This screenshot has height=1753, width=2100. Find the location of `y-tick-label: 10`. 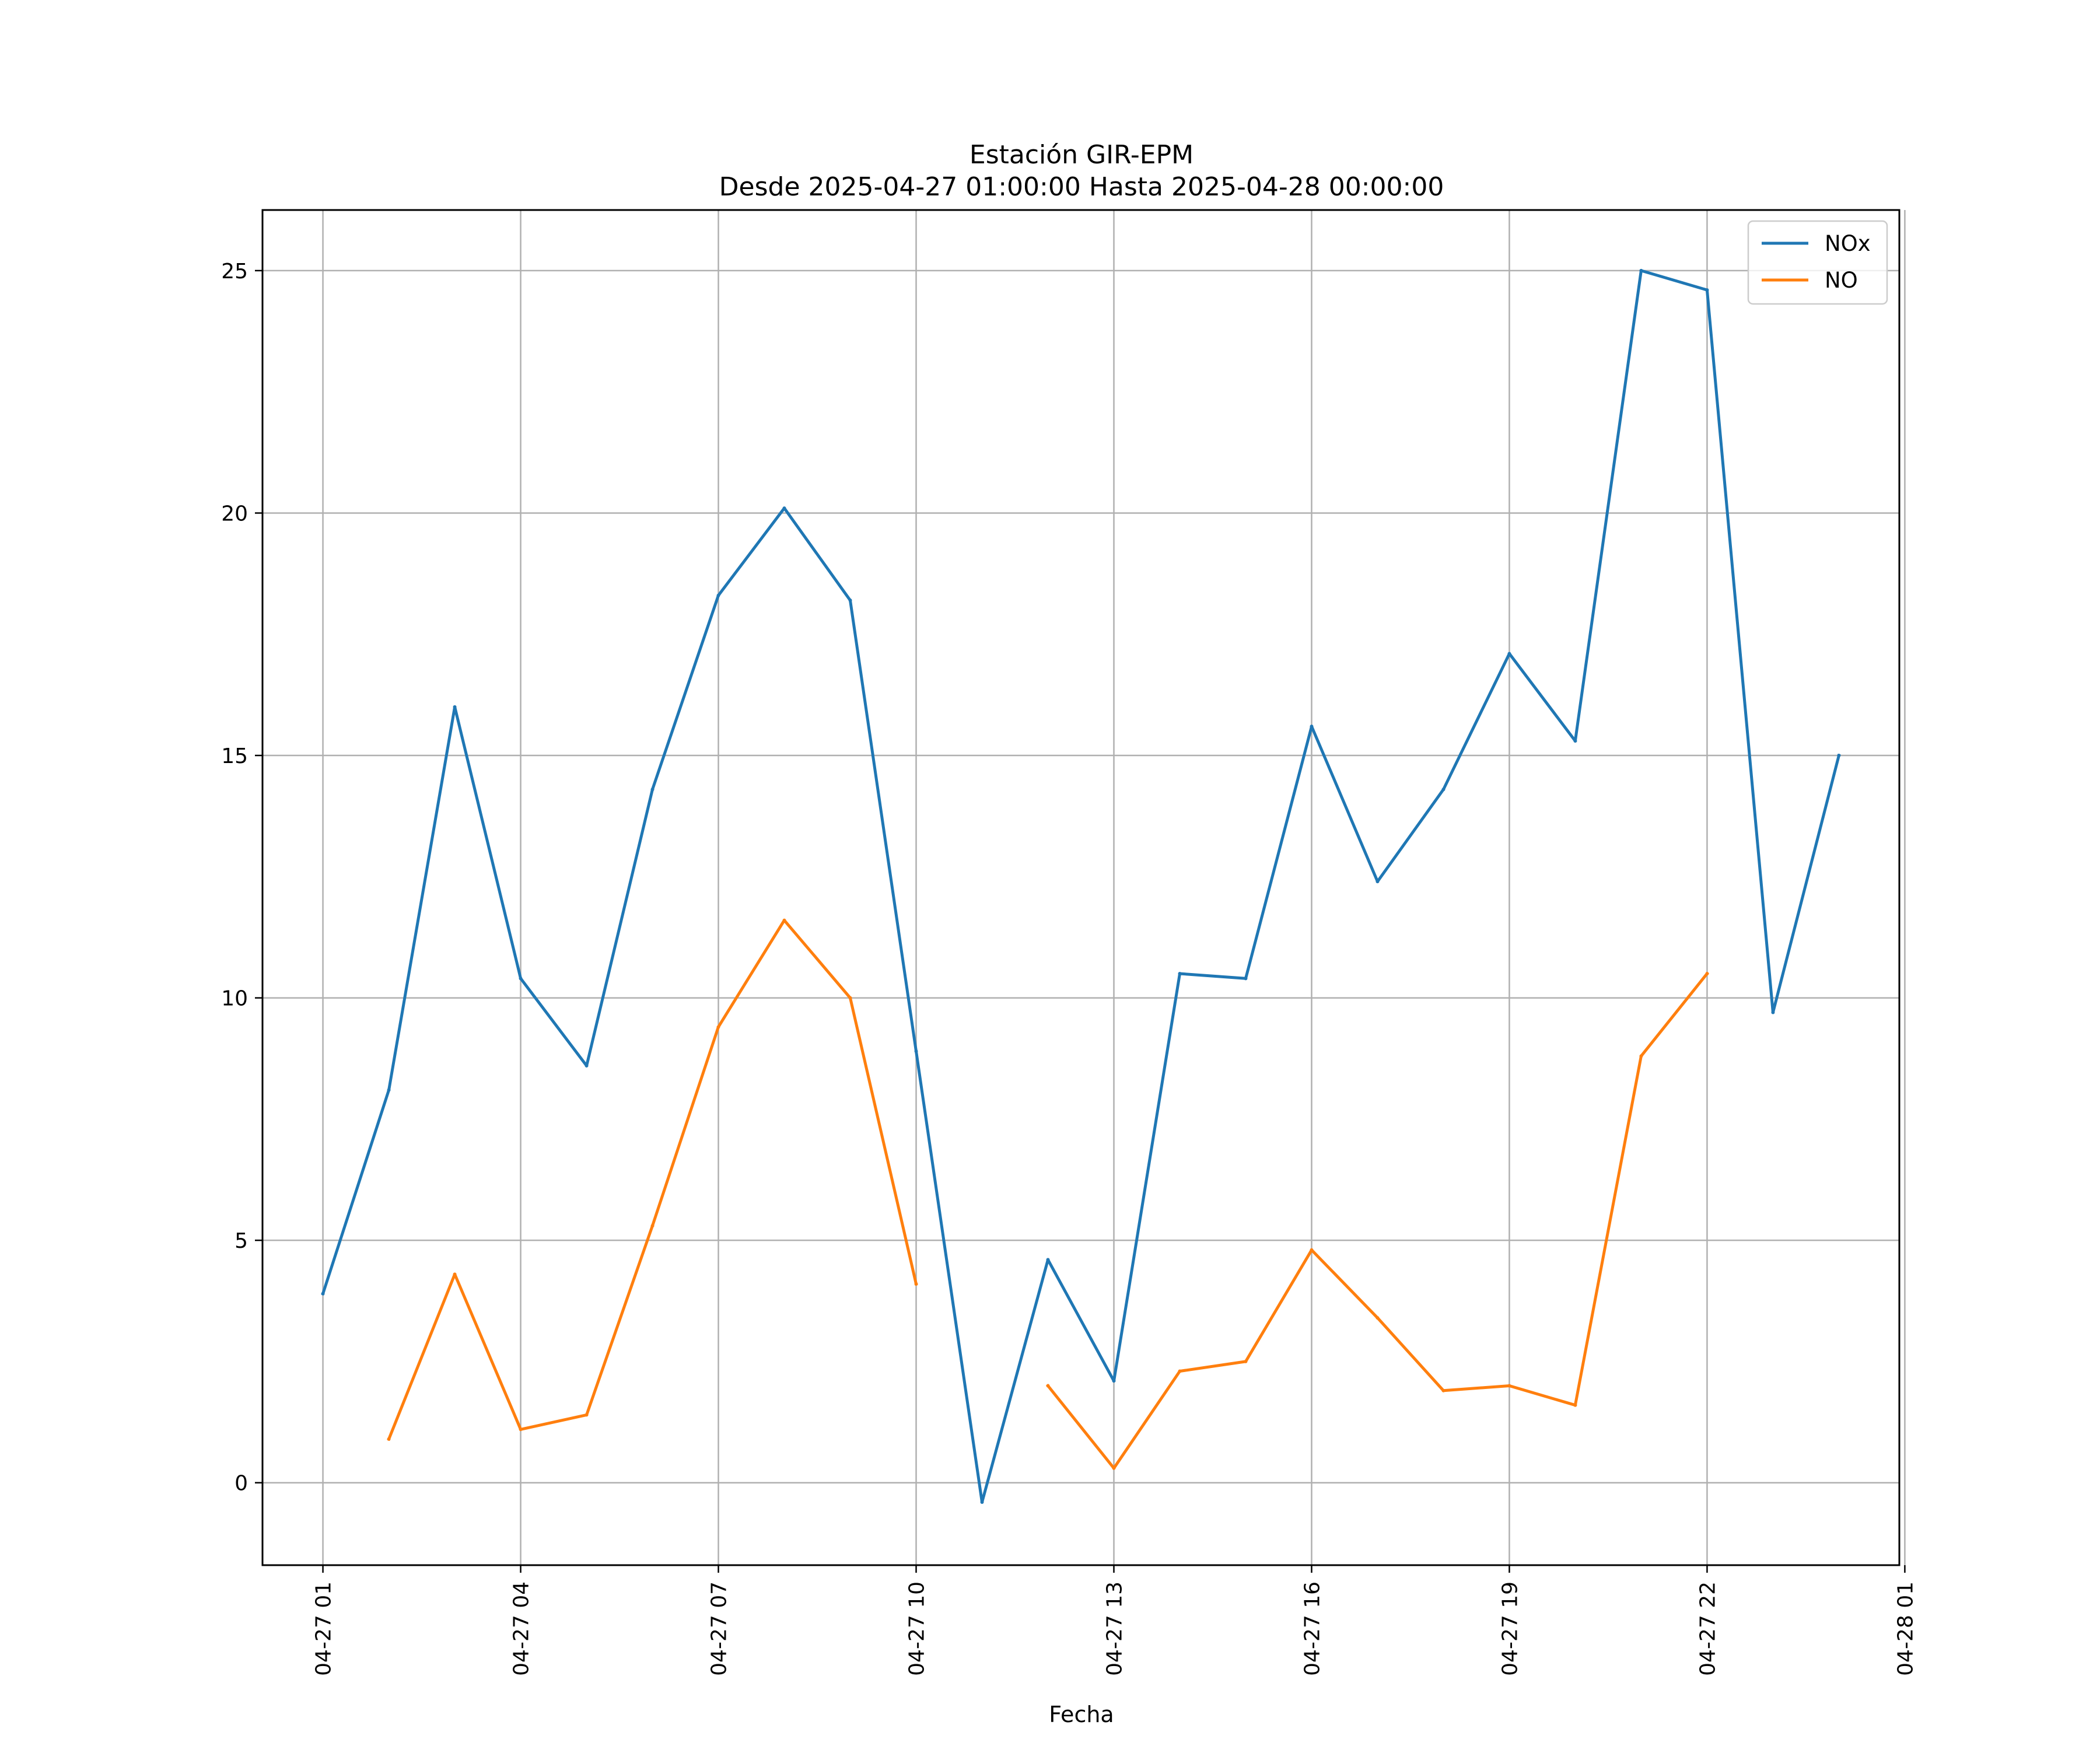

y-tick-label: 10 is located at coordinates (235, 999).